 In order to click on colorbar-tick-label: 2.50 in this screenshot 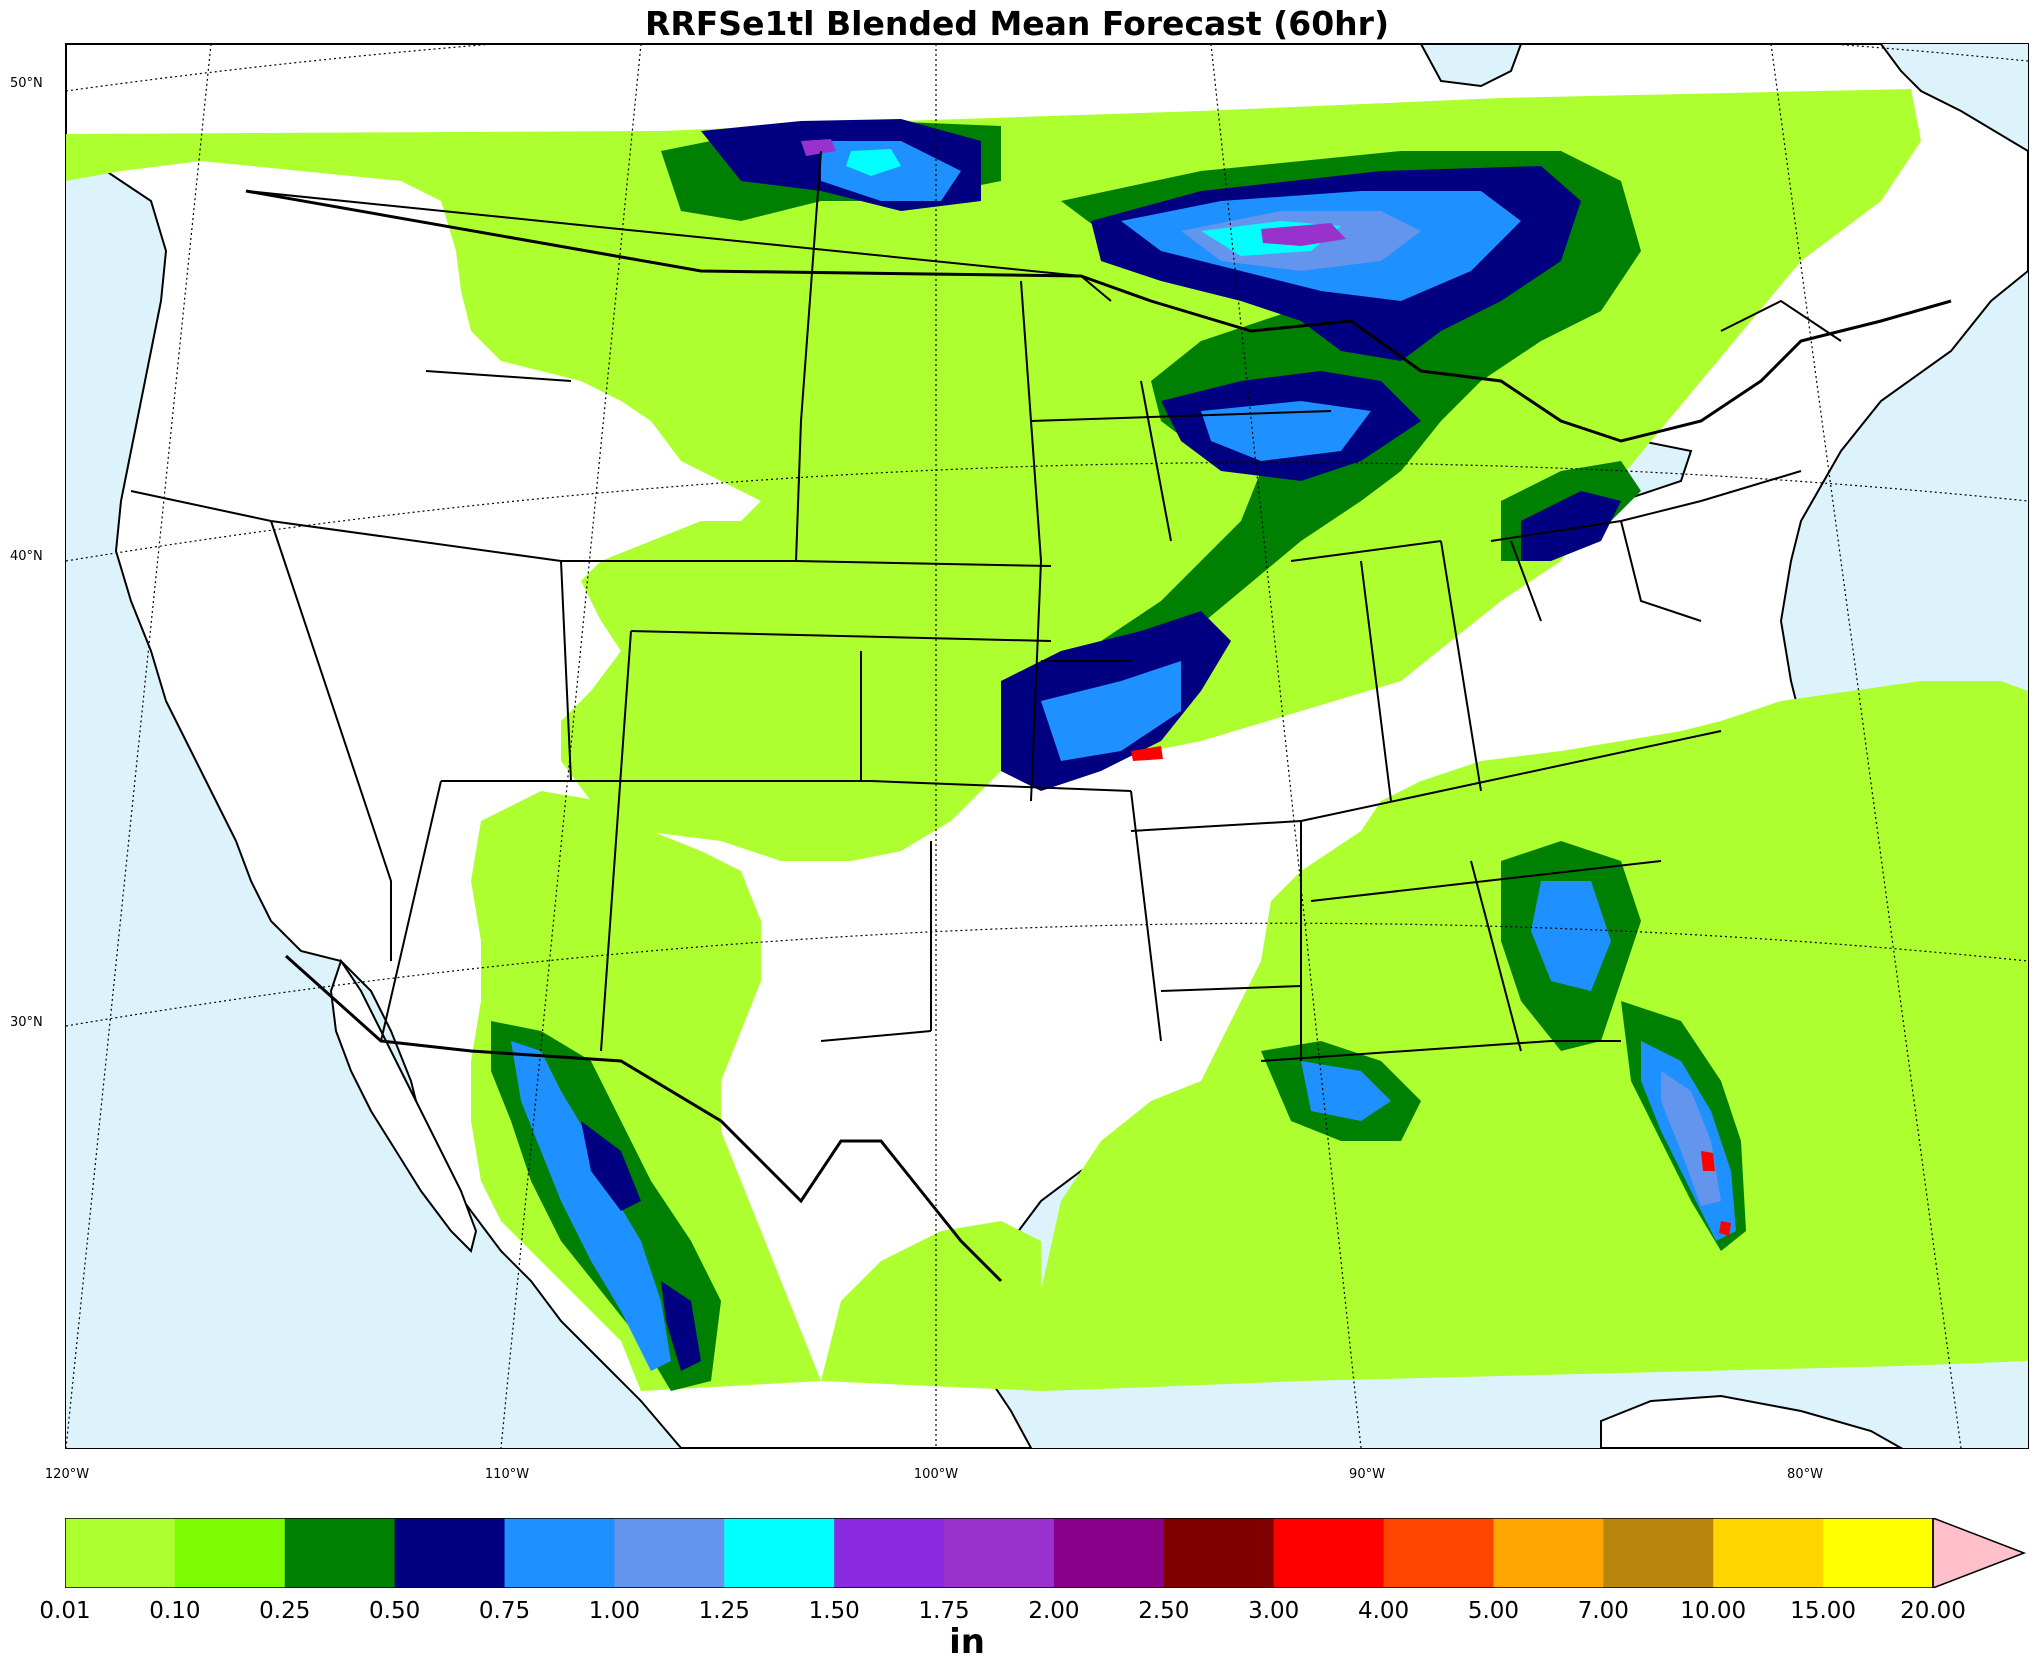, I will do `click(1164, 1611)`.